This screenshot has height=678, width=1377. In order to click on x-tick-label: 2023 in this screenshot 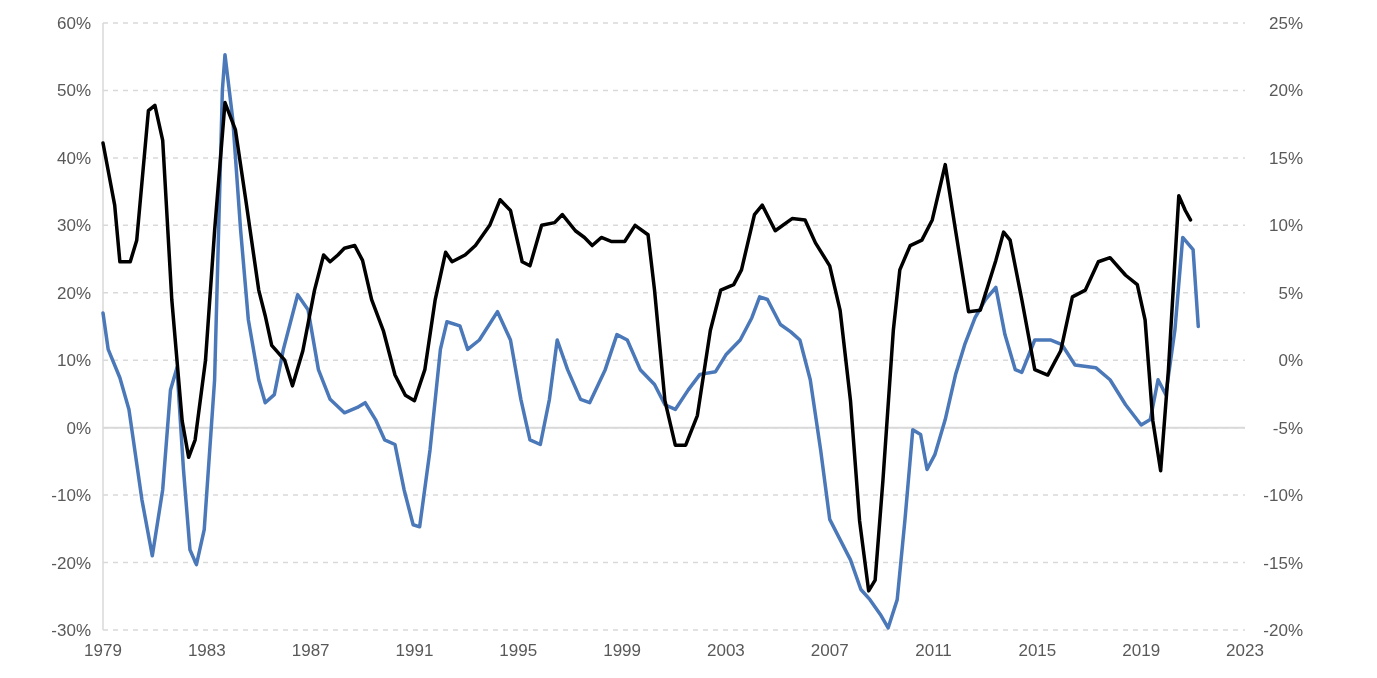, I will do `click(1245, 650)`.